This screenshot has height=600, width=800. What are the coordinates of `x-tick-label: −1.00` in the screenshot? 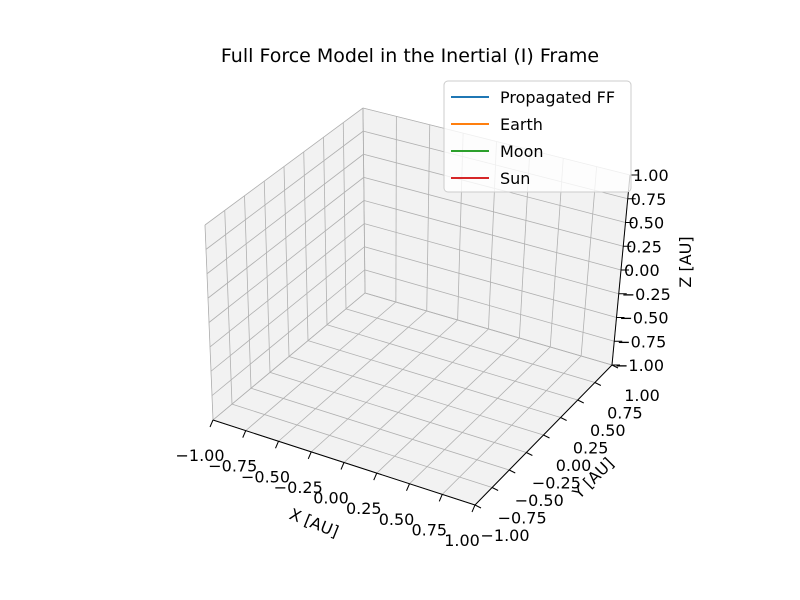 It's located at (199, 455).